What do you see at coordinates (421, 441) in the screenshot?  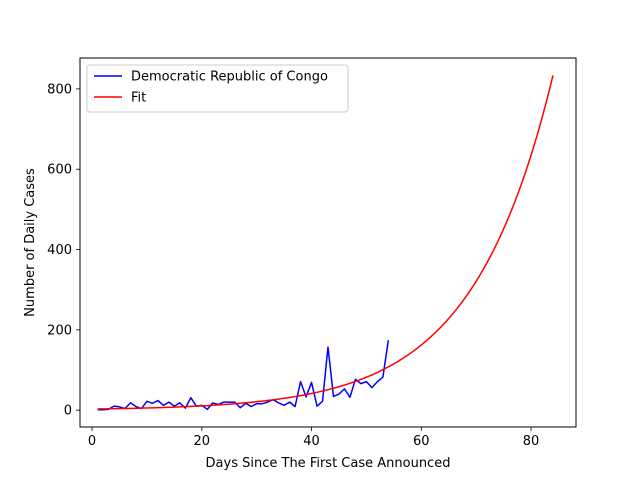 I see `x-tick-label: 60` at bounding box center [421, 441].